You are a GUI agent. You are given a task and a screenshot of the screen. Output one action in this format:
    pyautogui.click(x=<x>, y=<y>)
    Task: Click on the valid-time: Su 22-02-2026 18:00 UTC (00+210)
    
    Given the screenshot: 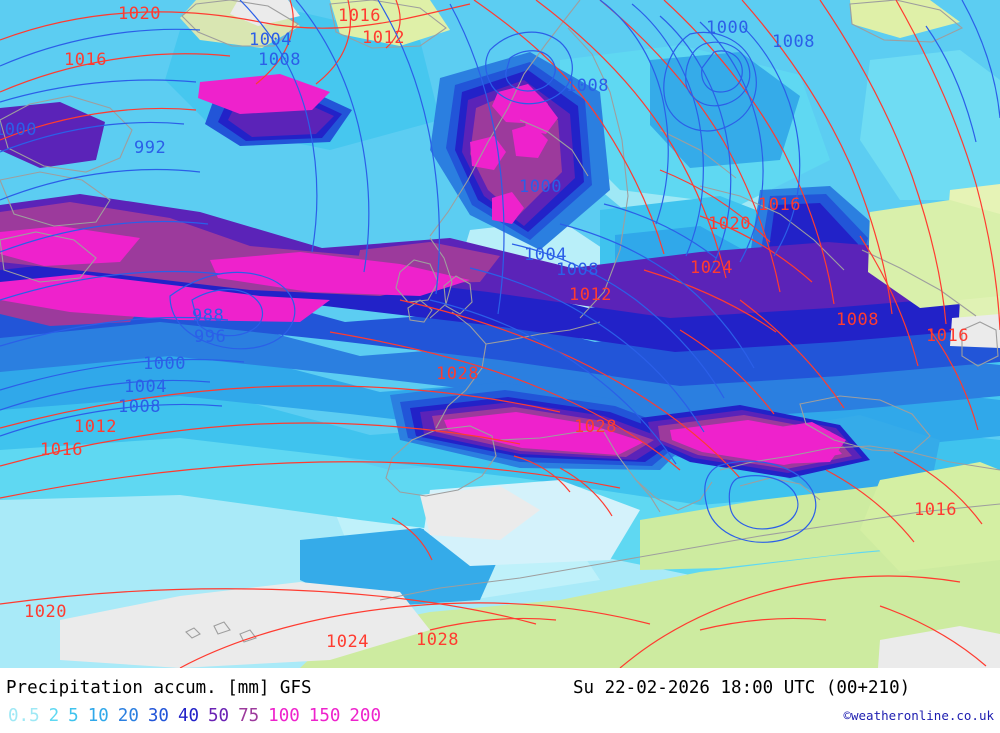 What is the action you would take?
    pyautogui.click(x=742, y=688)
    